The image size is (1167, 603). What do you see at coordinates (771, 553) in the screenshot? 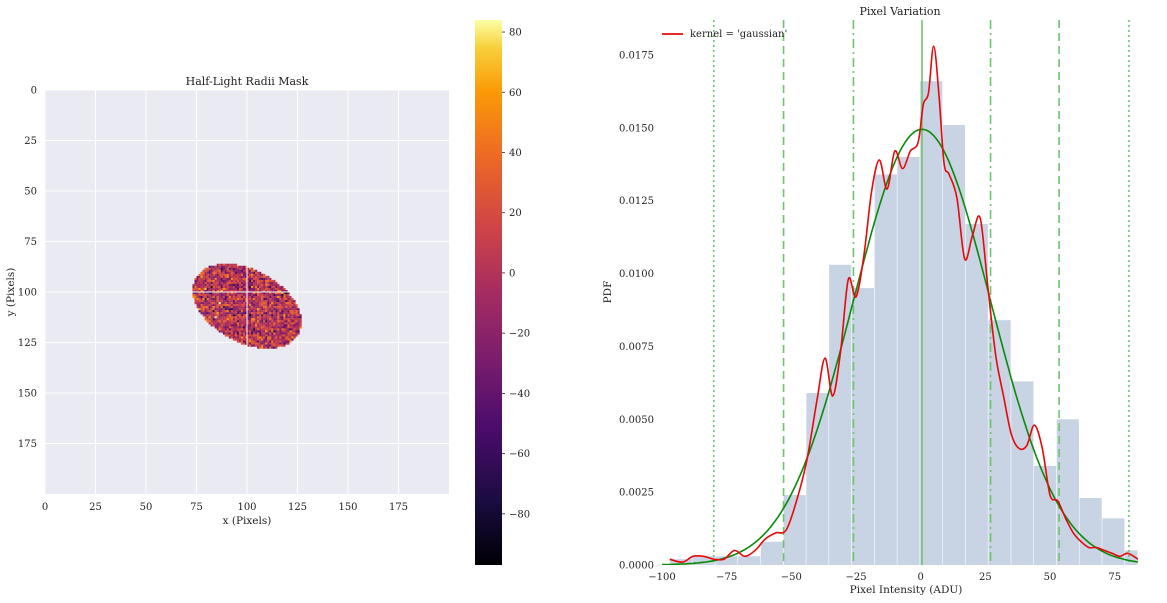
I see `histogram-bar` at bounding box center [771, 553].